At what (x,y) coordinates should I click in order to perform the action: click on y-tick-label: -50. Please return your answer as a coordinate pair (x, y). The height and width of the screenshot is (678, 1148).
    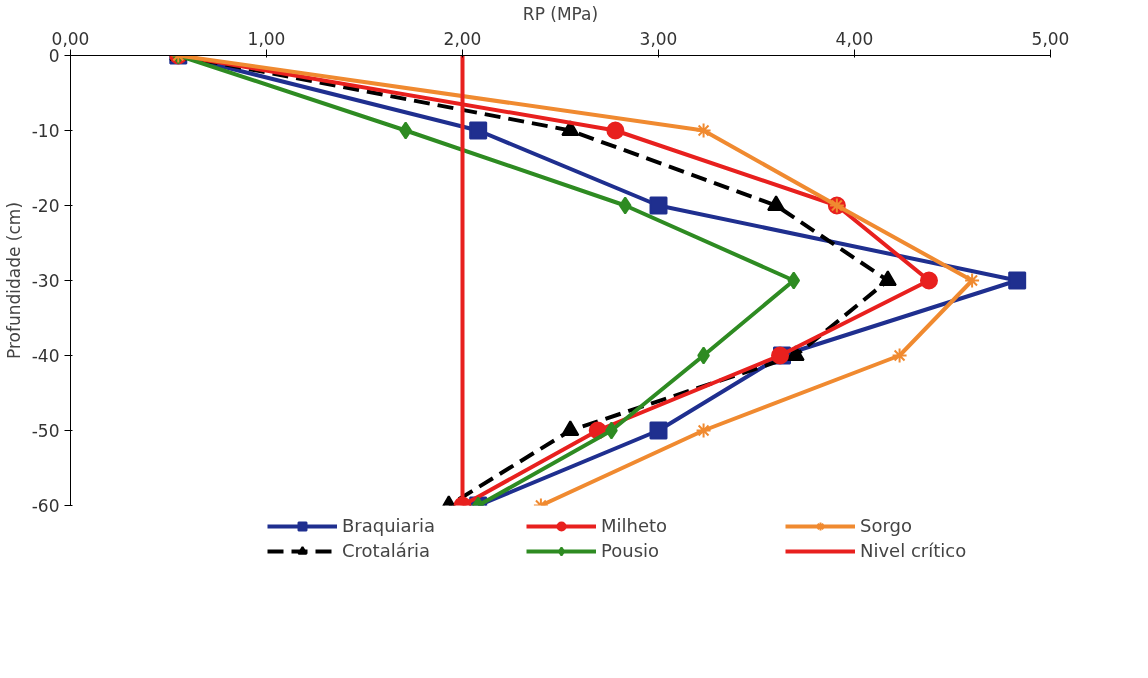
    Looking at the image, I should click on (45, 431).